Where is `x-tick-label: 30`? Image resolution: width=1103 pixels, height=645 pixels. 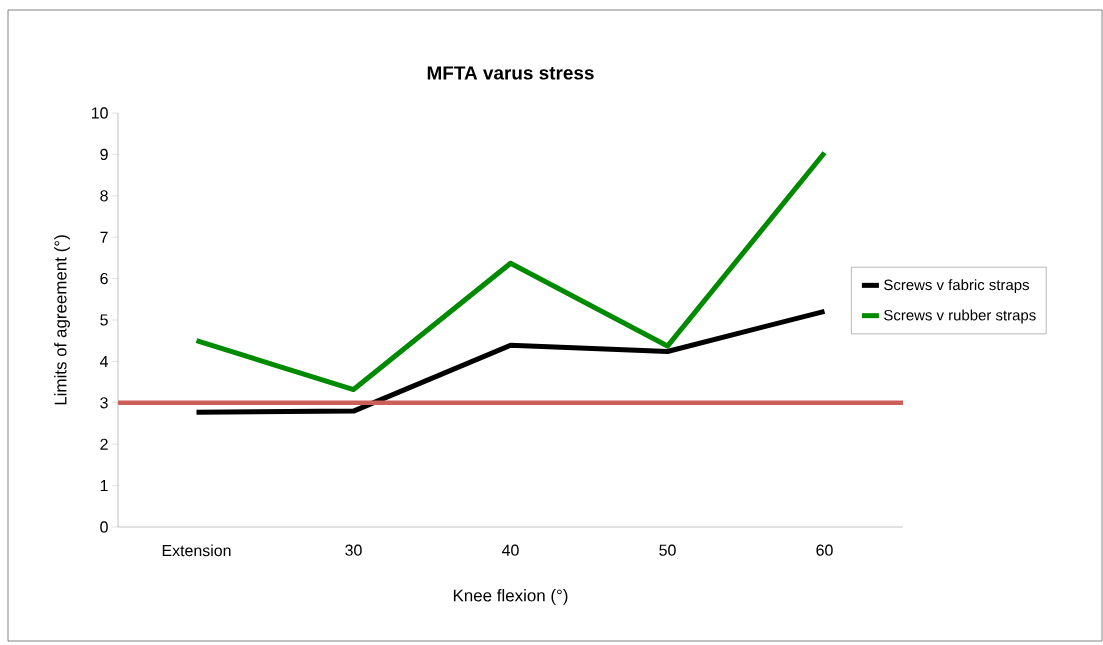 x-tick-label: 30 is located at coordinates (353, 550).